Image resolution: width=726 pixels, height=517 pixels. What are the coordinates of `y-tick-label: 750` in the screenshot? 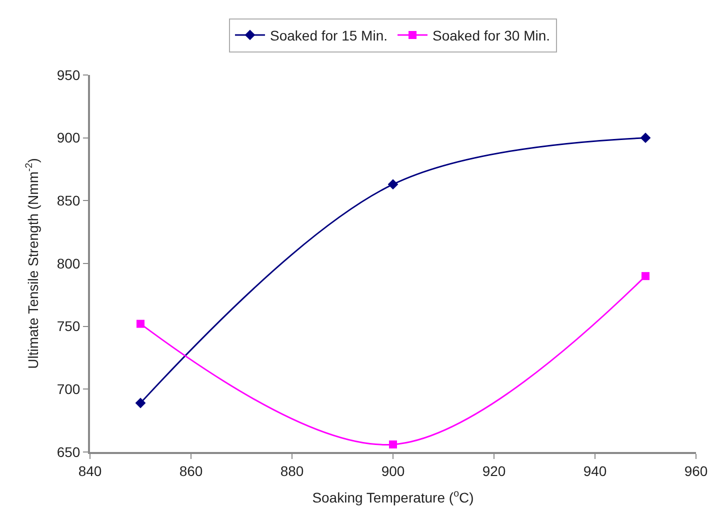 It's located at (68, 326).